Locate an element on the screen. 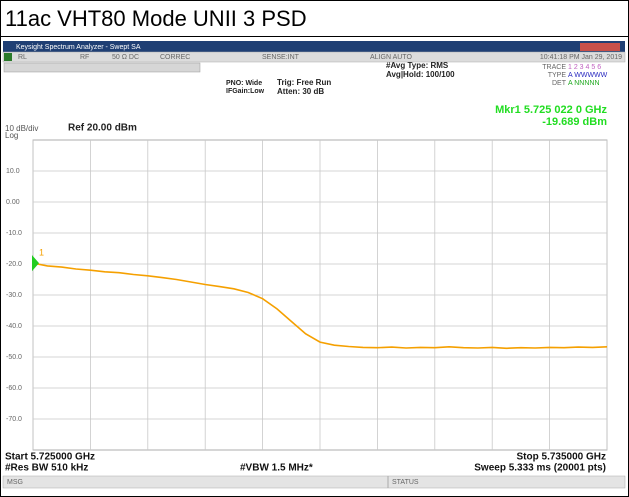 The height and width of the screenshot is (497, 629). toolbar-item: SENSE:INT is located at coordinates (281, 57).